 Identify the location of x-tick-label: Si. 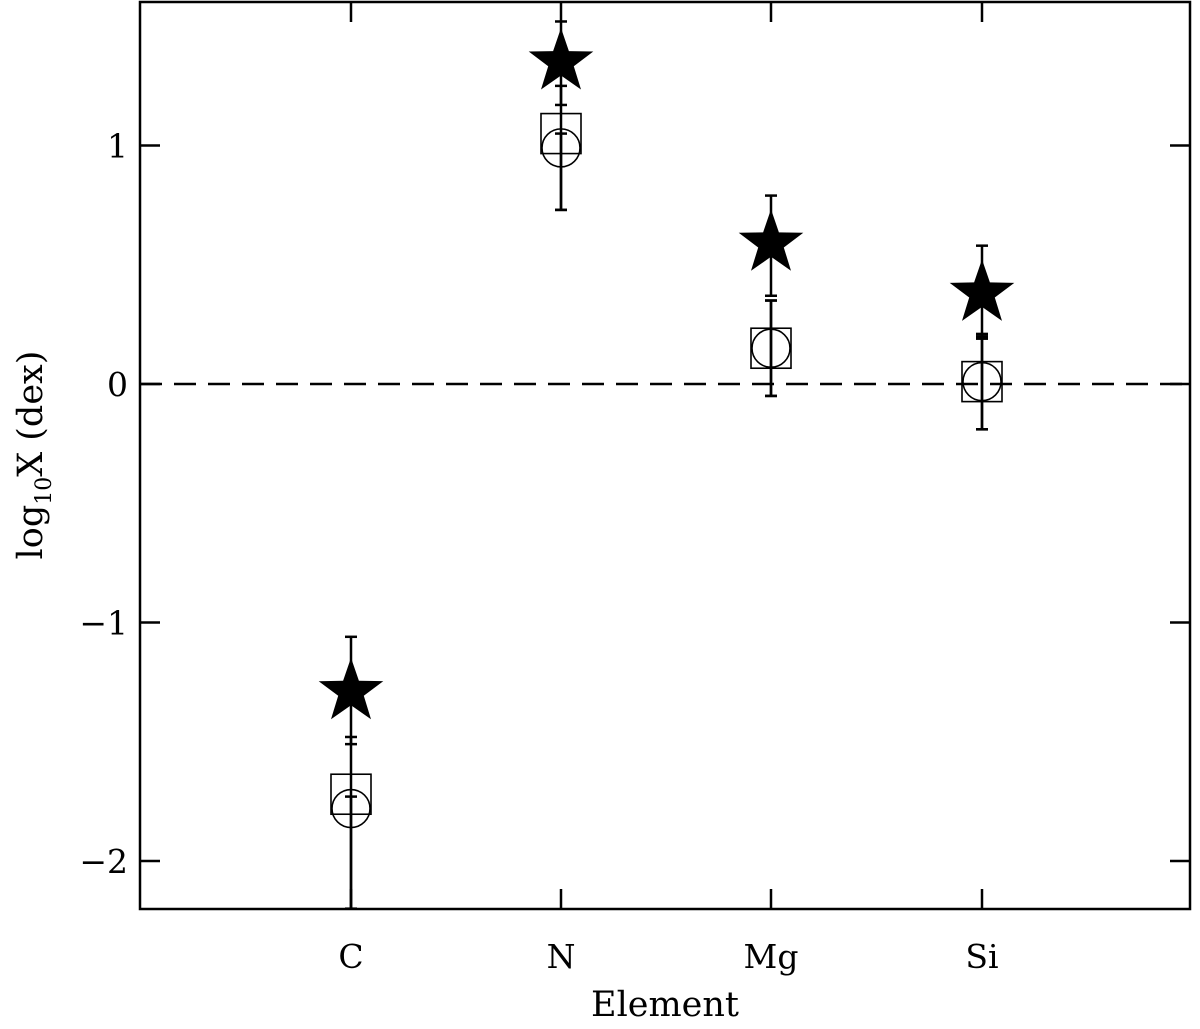
(981, 956).